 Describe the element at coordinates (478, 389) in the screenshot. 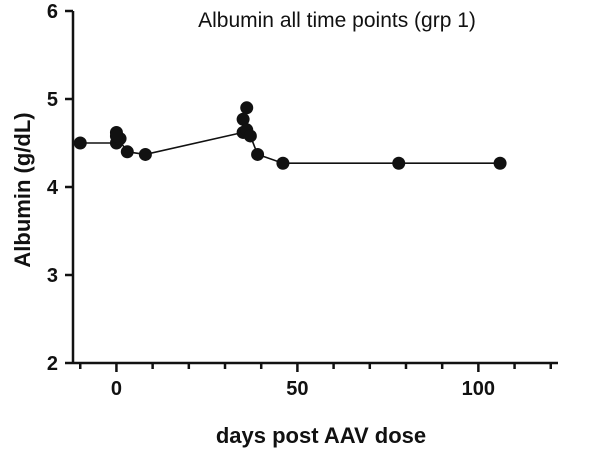

I see `x-tick-label: 100` at that location.